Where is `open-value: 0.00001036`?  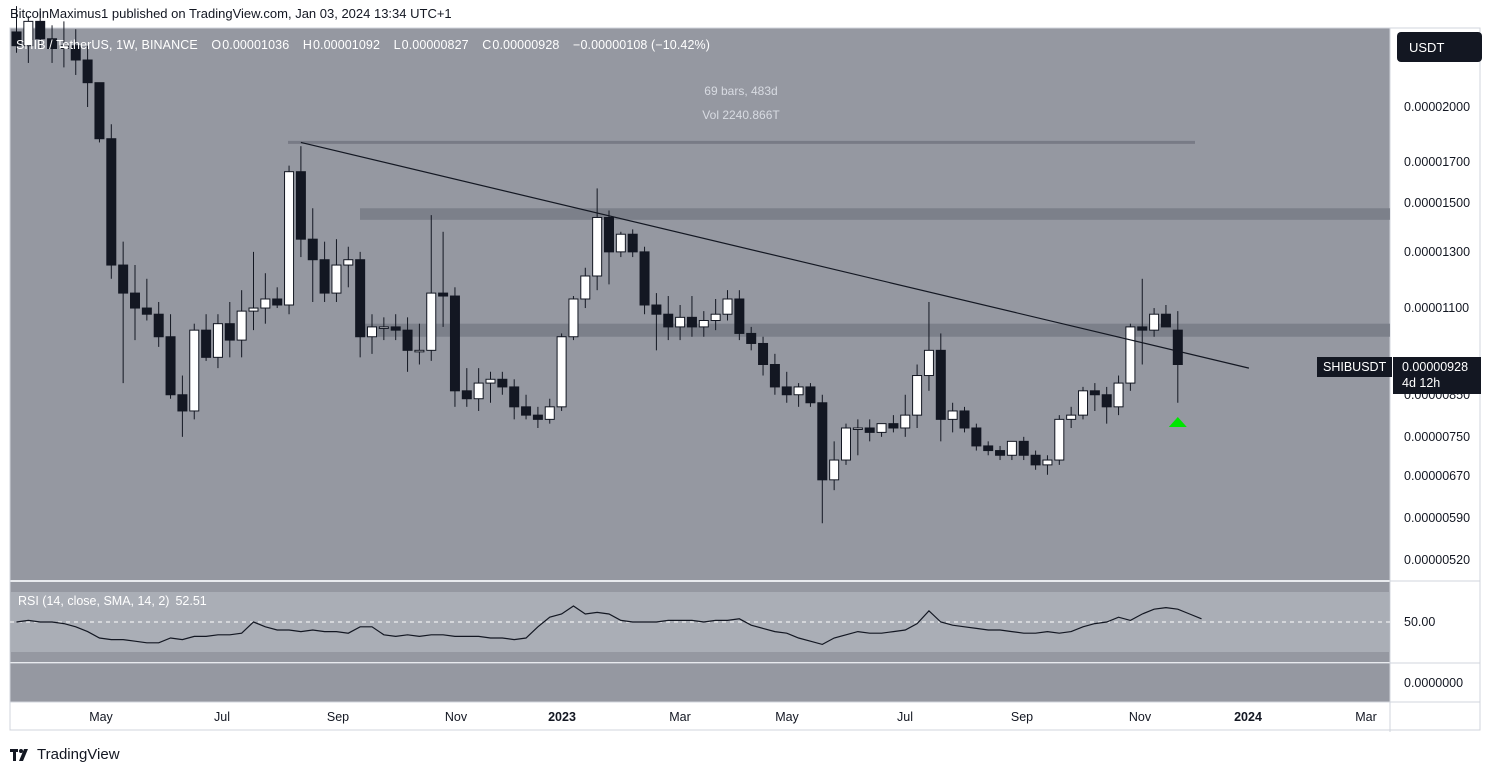
open-value: 0.00001036 is located at coordinates (256, 45).